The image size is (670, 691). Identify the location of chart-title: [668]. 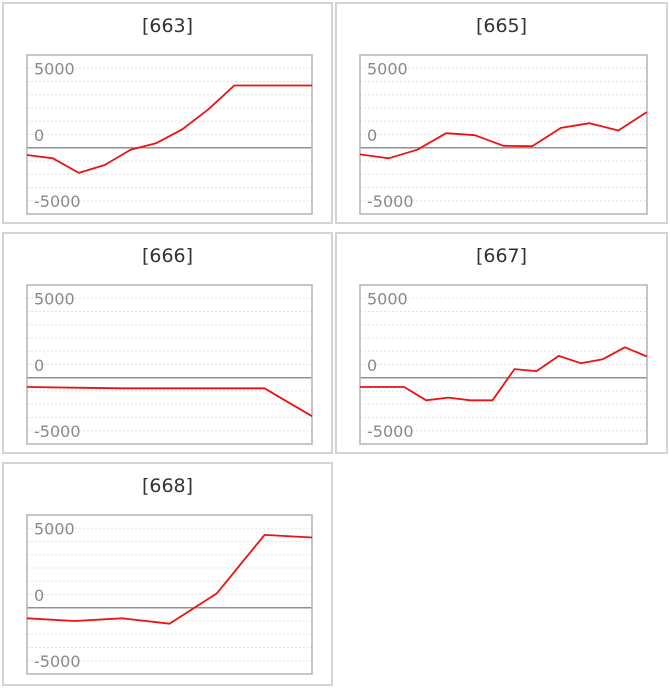
(167, 486).